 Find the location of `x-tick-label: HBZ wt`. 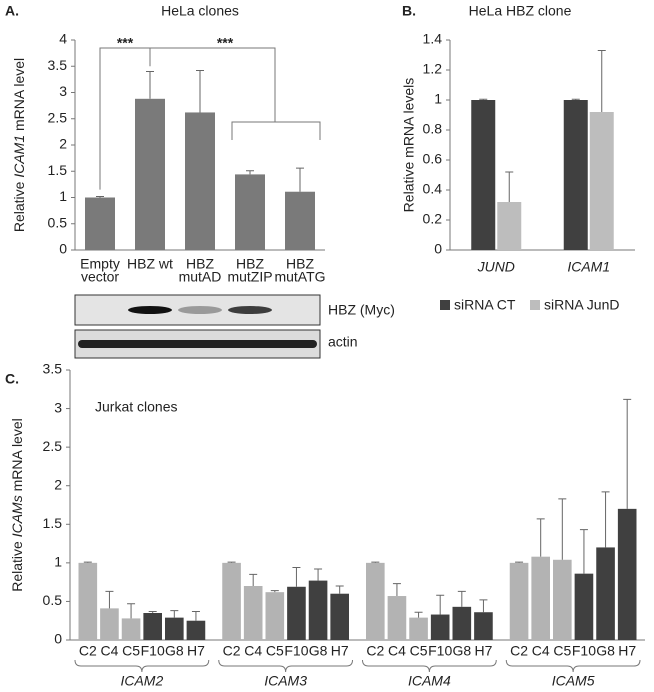

x-tick-label: HBZ wt is located at coordinates (150, 264).